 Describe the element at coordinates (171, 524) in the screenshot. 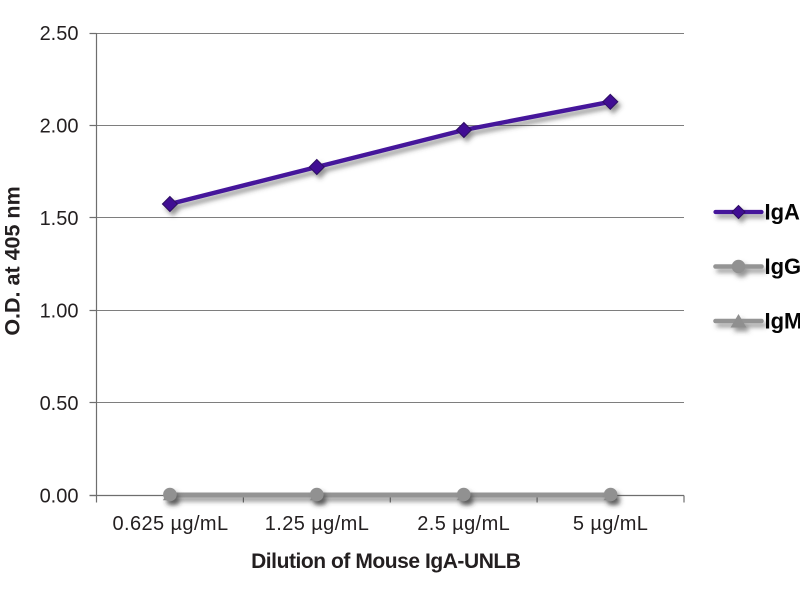

I see `svg-text: 0.625 µg/mL` at that location.